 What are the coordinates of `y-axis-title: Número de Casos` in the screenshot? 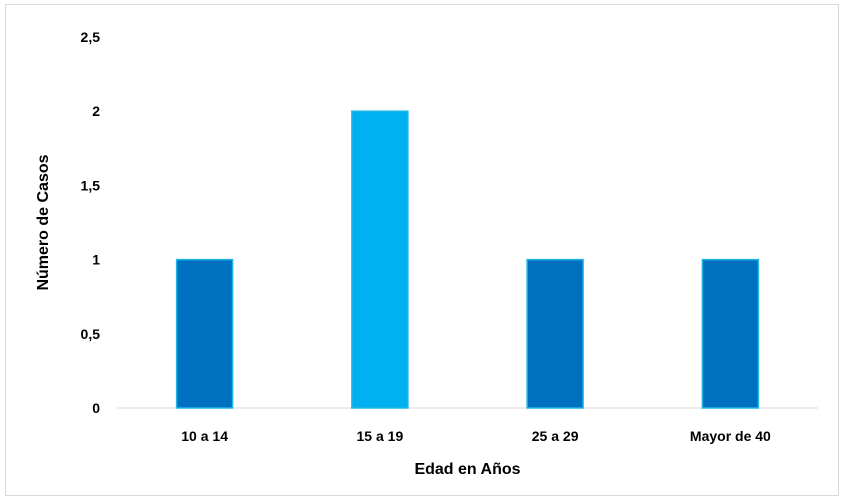 It's located at (43, 222).